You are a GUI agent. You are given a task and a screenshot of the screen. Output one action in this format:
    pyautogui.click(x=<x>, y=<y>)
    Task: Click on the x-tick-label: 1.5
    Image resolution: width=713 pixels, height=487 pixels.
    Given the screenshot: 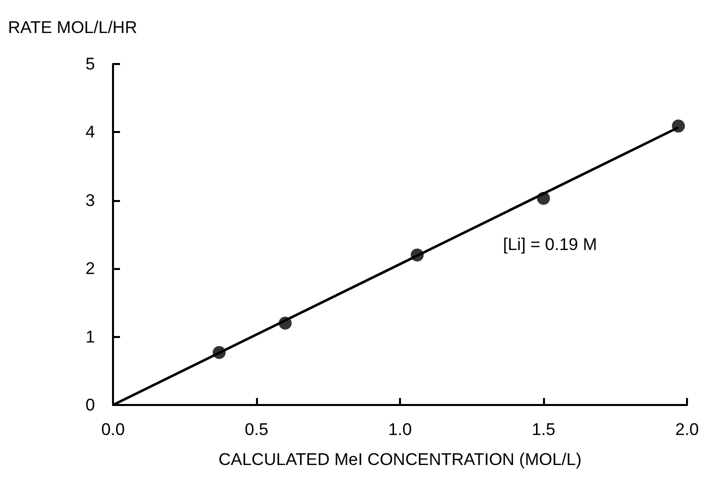 What is the action you would take?
    pyautogui.click(x=544, y=429)
    